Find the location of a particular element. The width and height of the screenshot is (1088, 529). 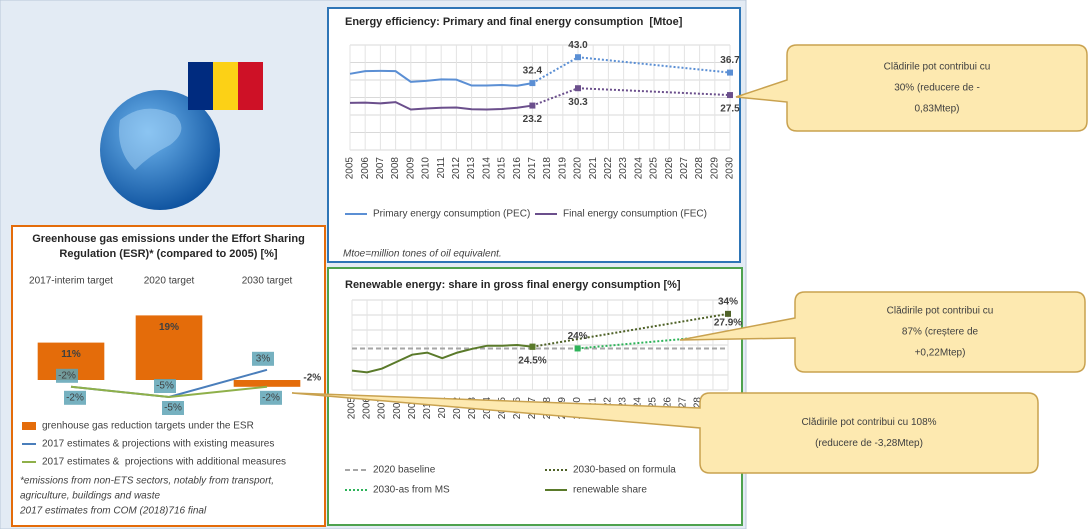

x-tick-label: 2010 is located at coordinates (427, 408).